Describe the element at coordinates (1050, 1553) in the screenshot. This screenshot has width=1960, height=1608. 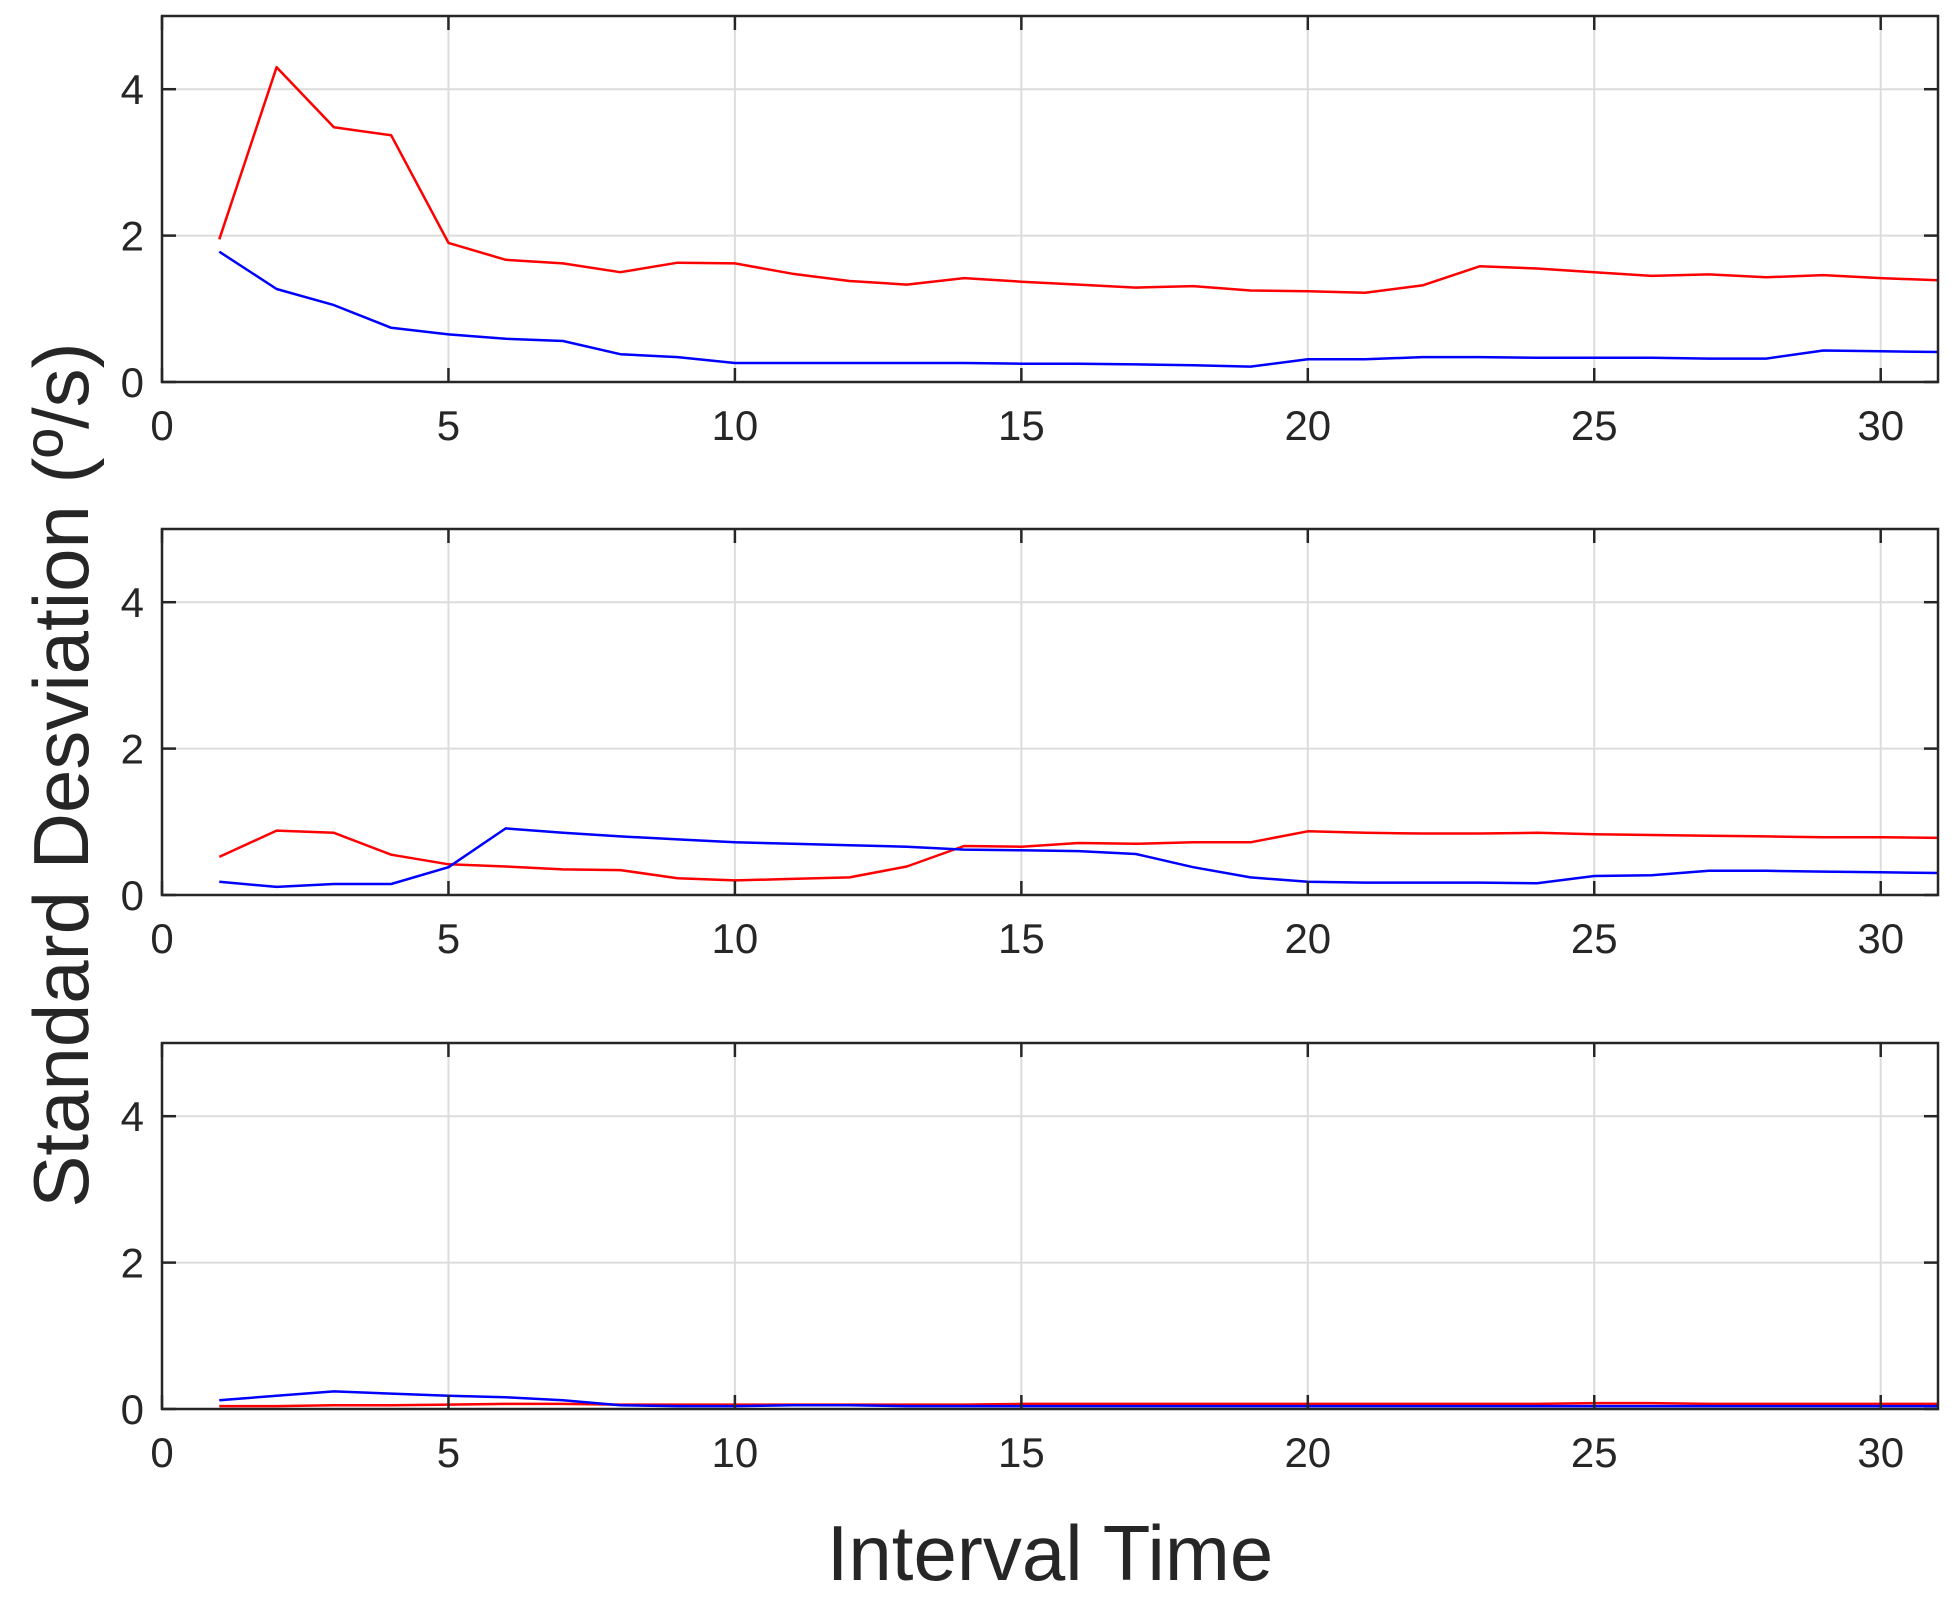
I see `x-axis-title: Interval Time` at that location.